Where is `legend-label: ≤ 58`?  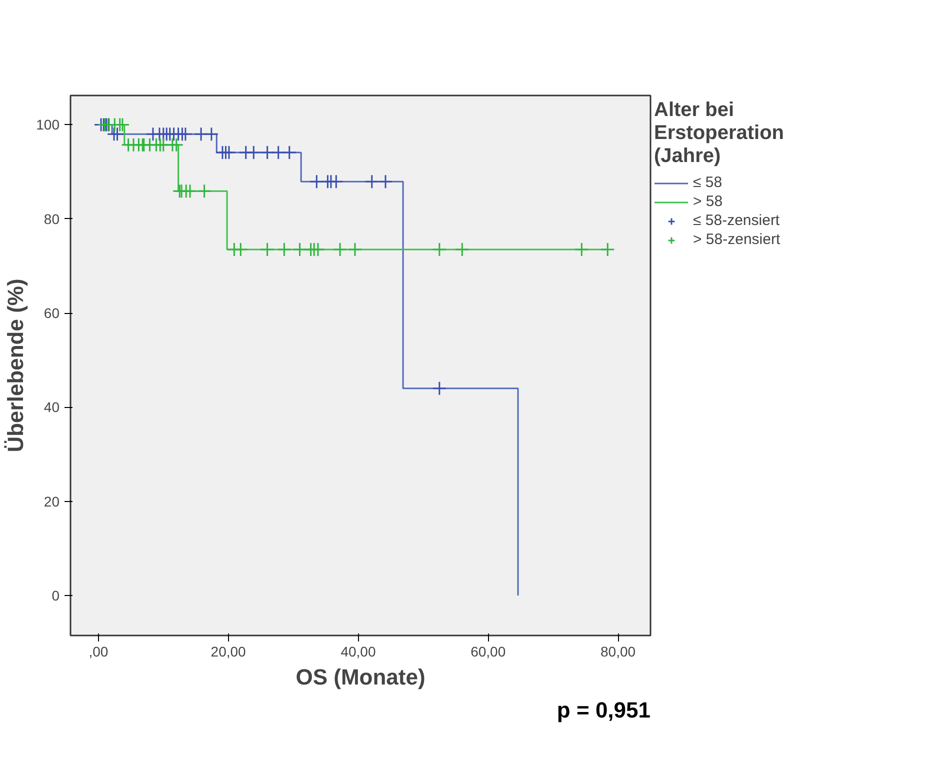
legend-label: ≤ 58 is located at coordinates (707, 182).